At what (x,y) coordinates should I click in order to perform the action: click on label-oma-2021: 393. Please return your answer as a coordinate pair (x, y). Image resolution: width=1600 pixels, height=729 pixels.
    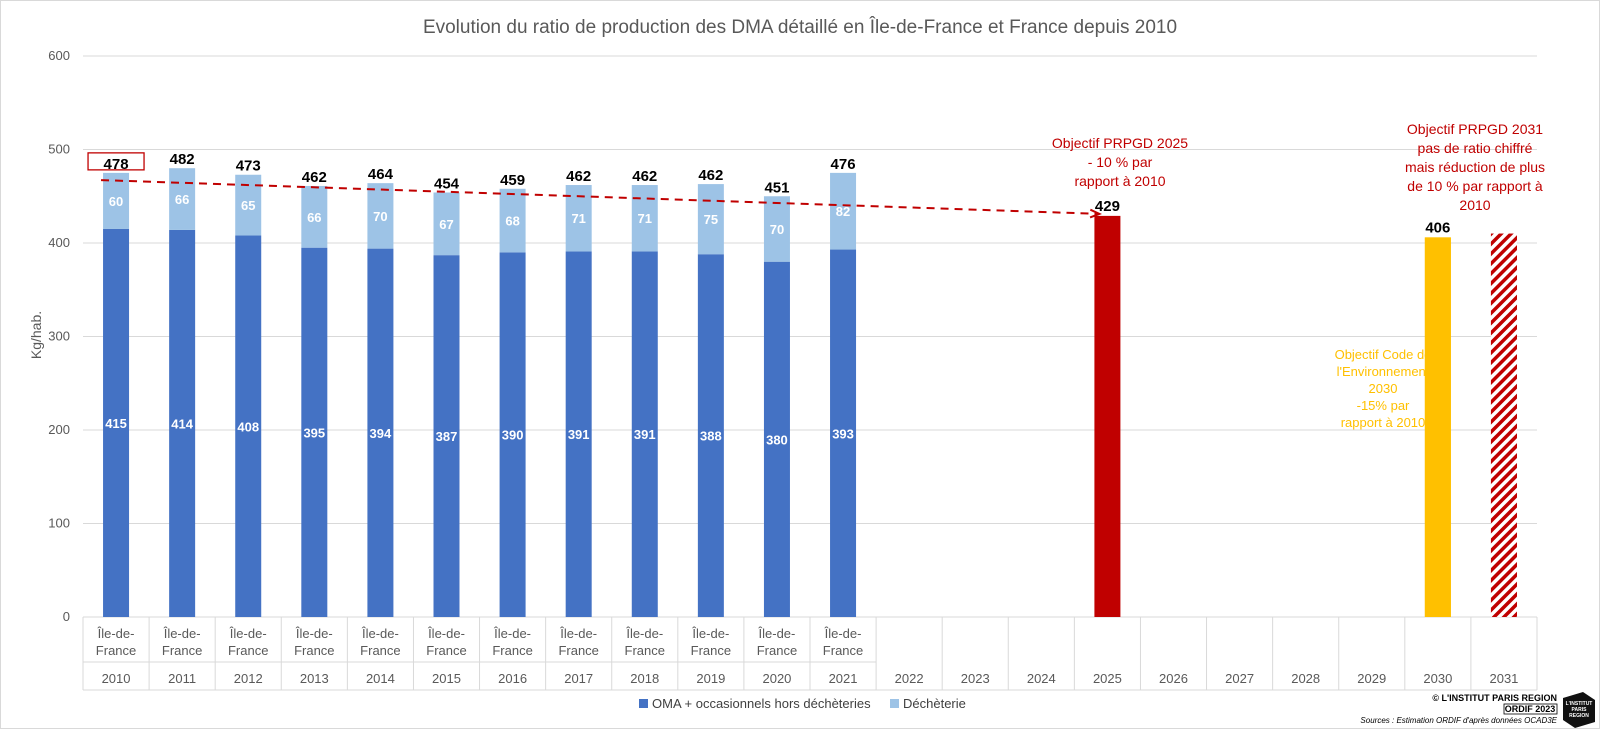
    Looking at the image, I should click on (843, 433).